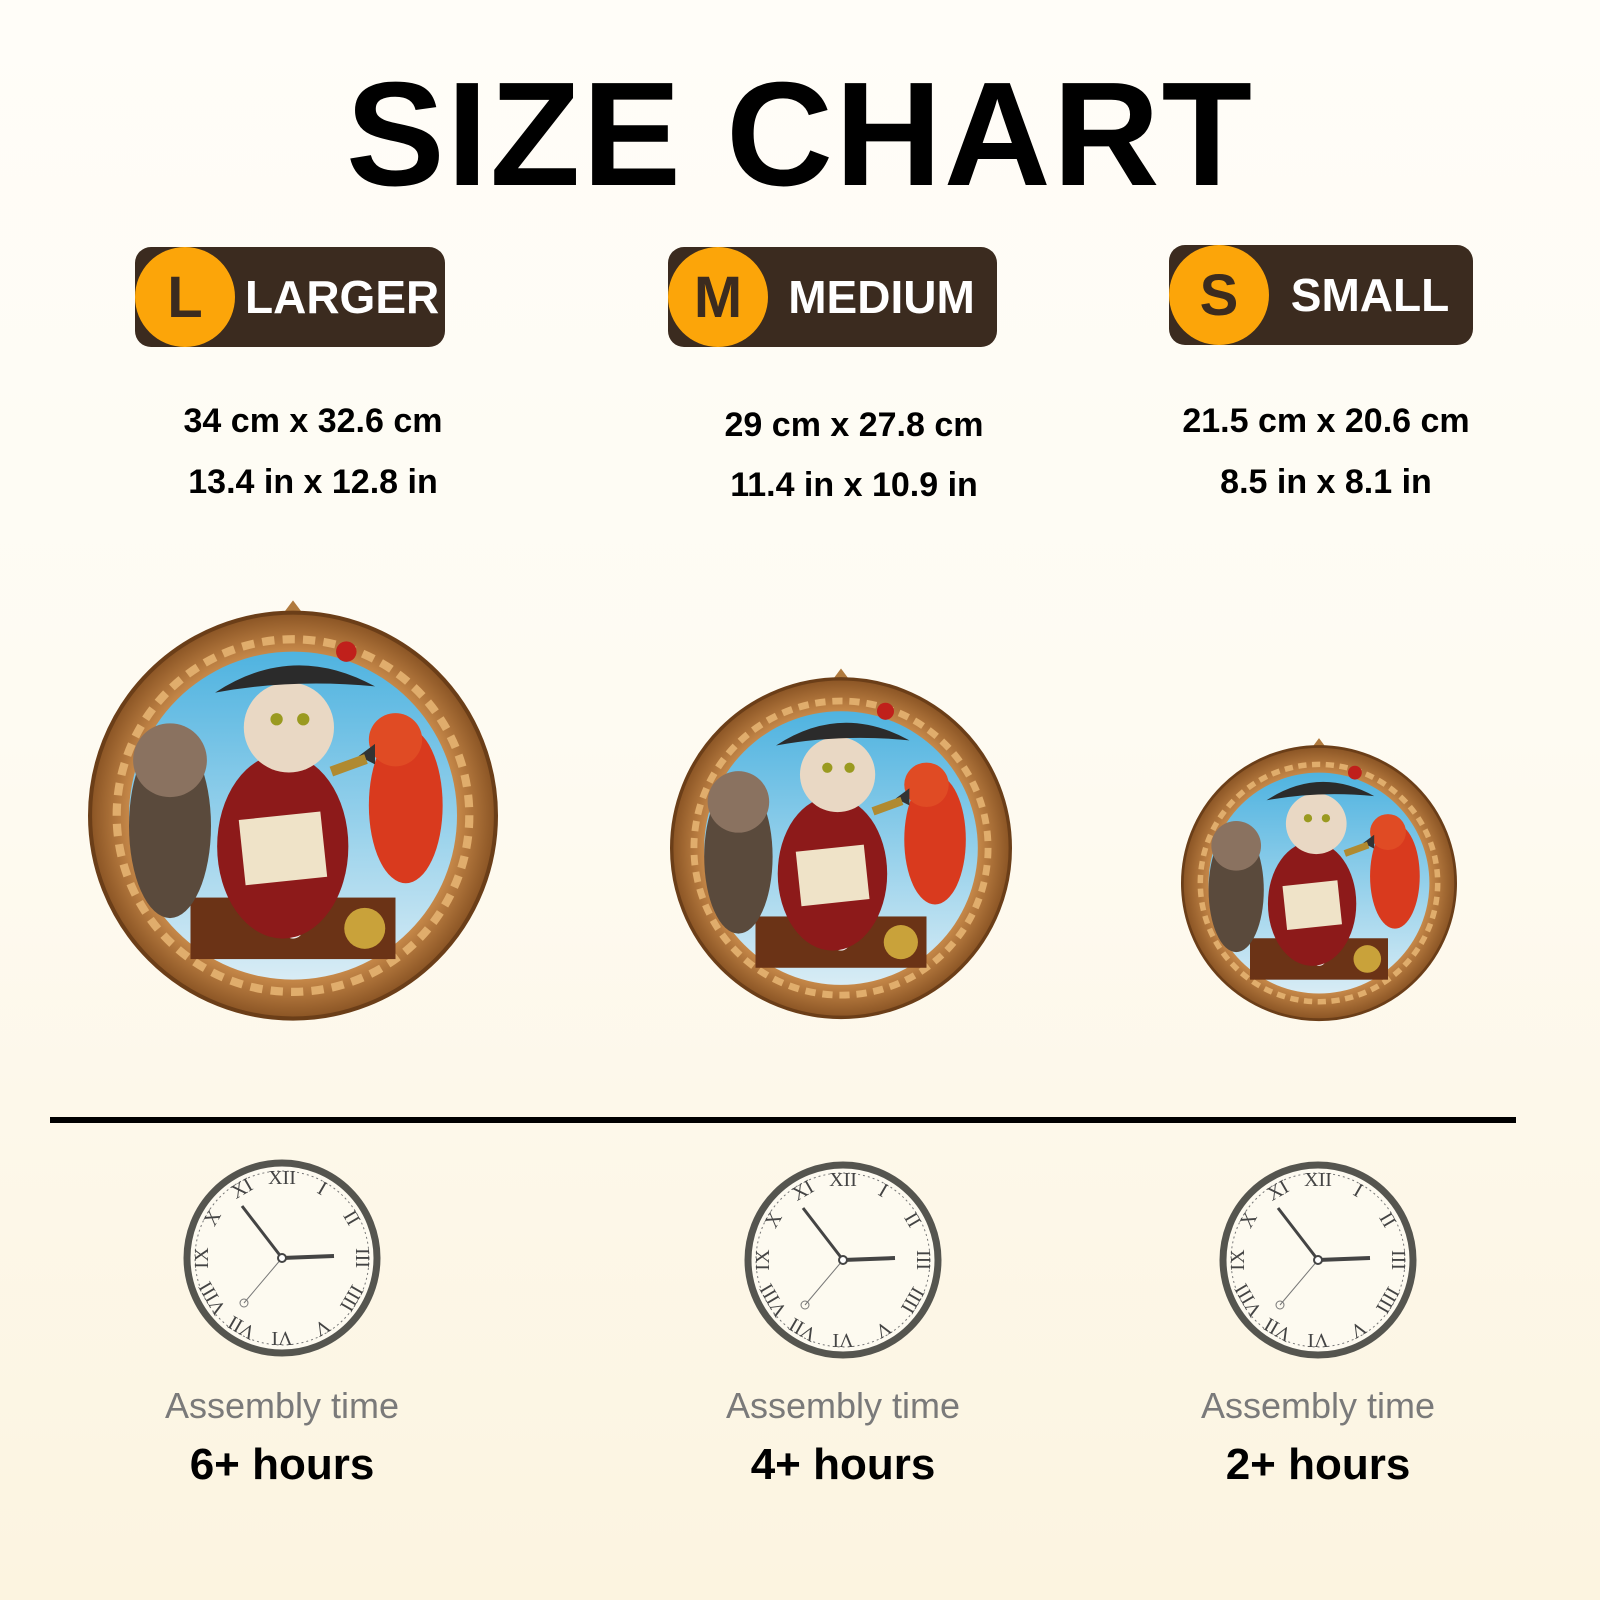 This screenshot has width=1600, height=1600. What do you see at coordinates (342, 297) in the screenshot?
I see `size-label: LARGER` at bounding box center [342, 297].